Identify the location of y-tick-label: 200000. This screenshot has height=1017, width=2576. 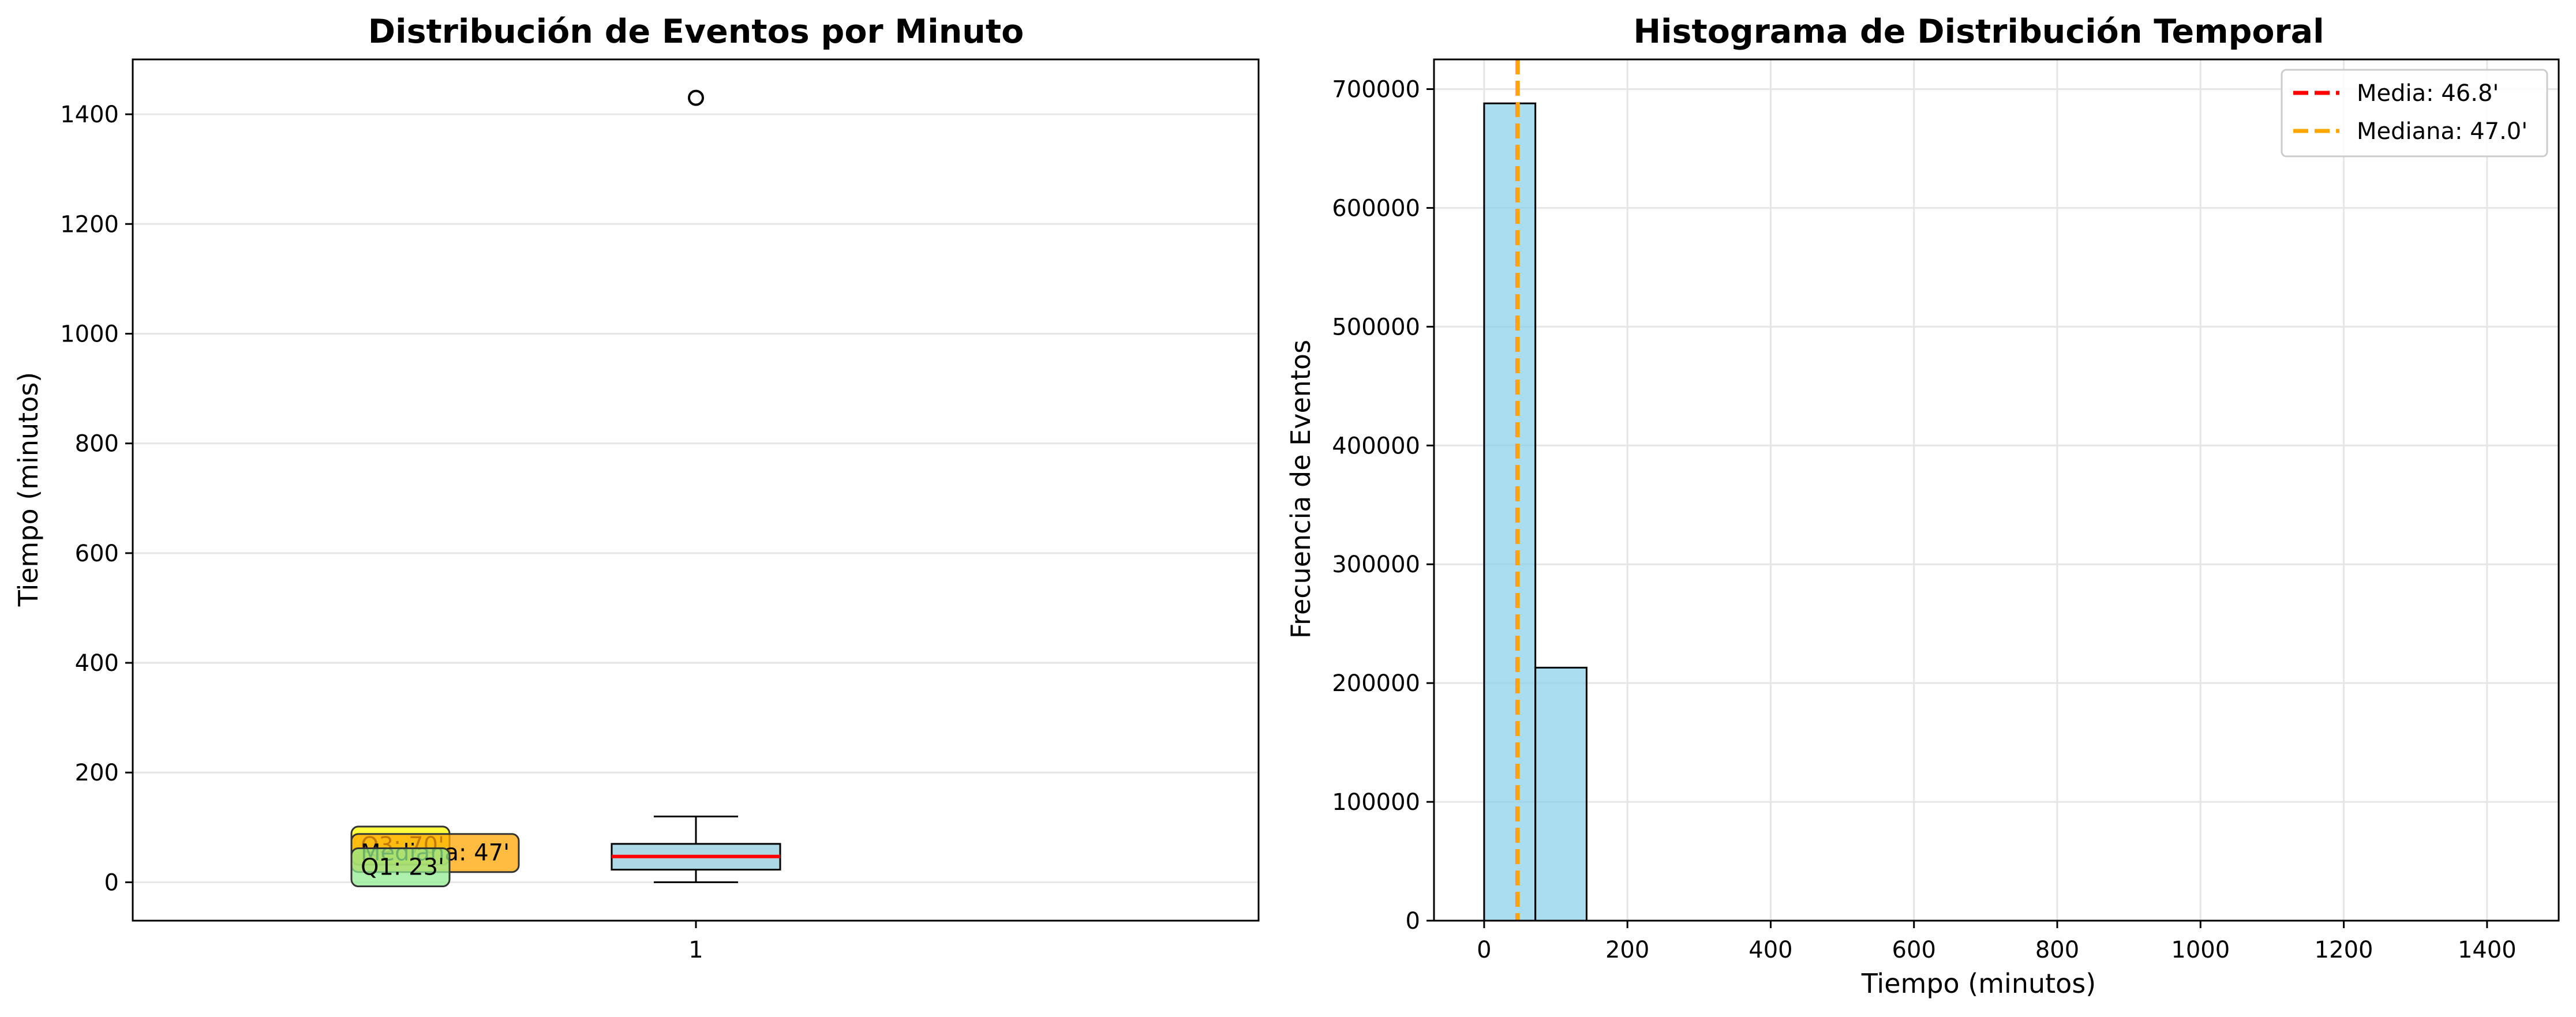
(1376, 683).